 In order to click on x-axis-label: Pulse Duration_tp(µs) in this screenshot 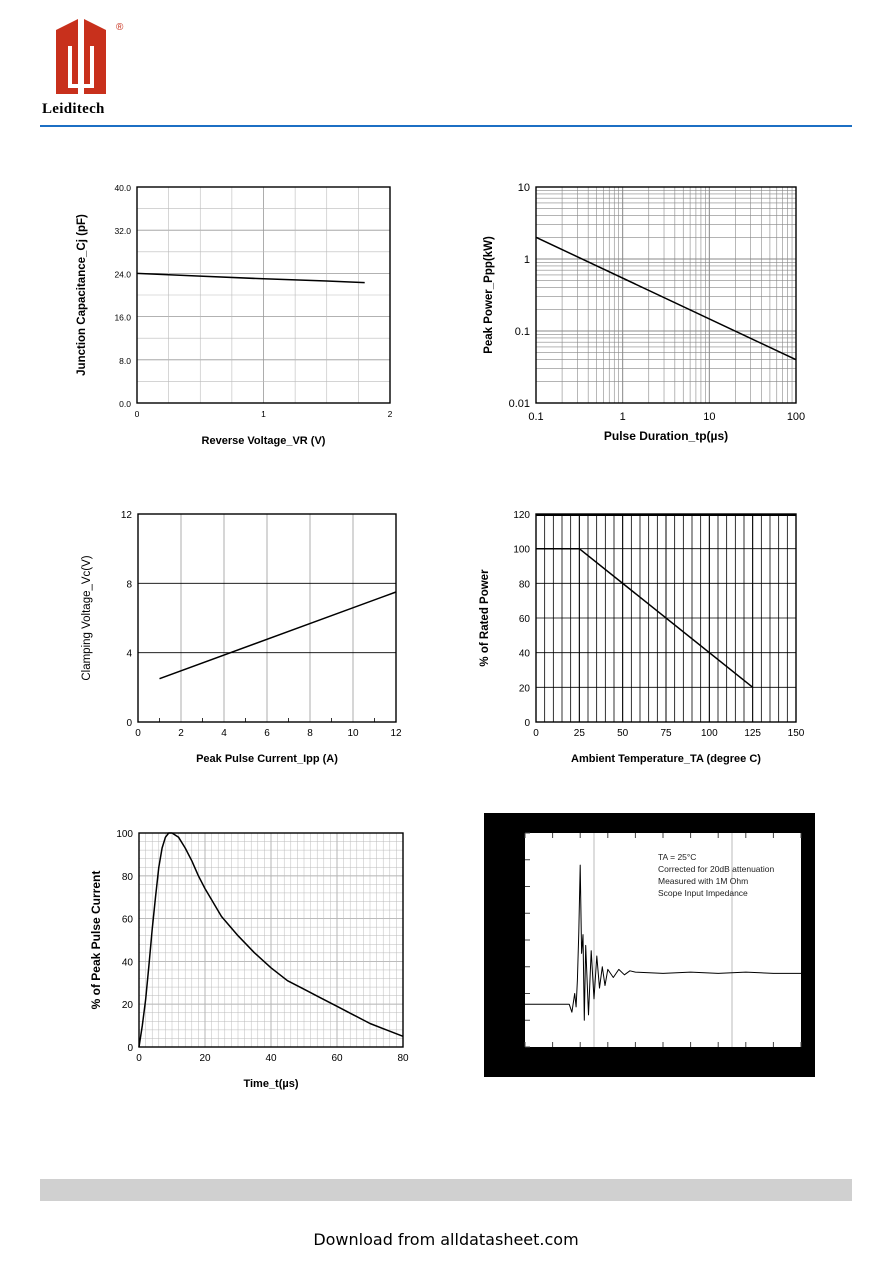, I will do `click(666, 436)`.